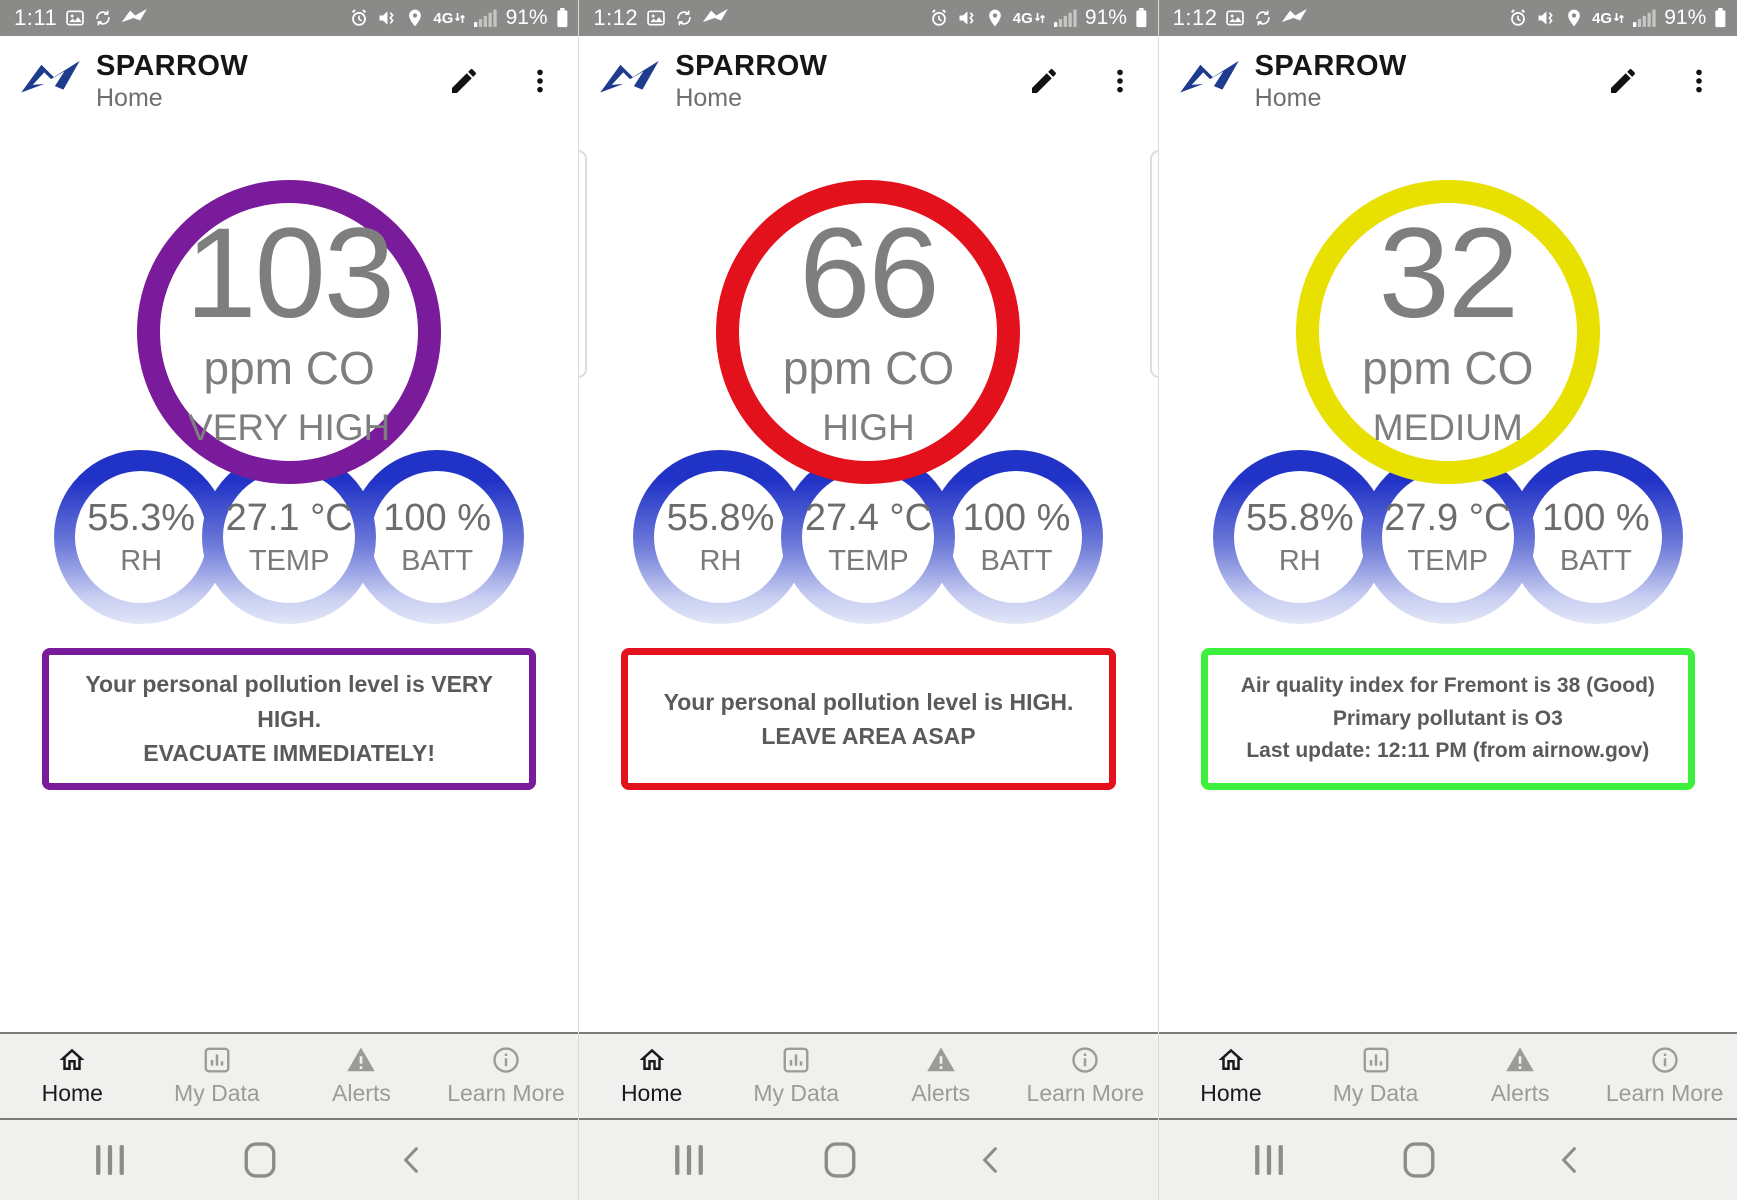 The image size is (1737, 1200). I want to click on temperature-value: 27.4 °C, so click(868, 517).